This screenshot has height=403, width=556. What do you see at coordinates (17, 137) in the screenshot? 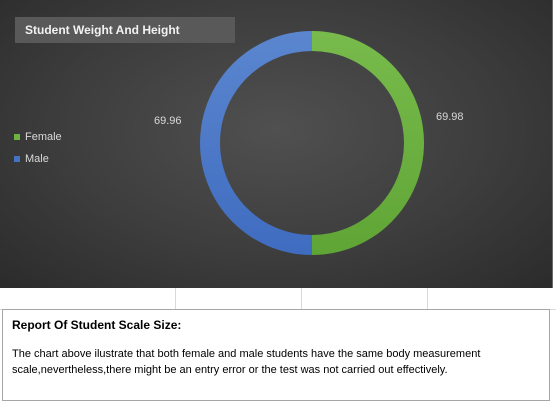
I see `legend-swatch-female` at bounding box center [17, 137].